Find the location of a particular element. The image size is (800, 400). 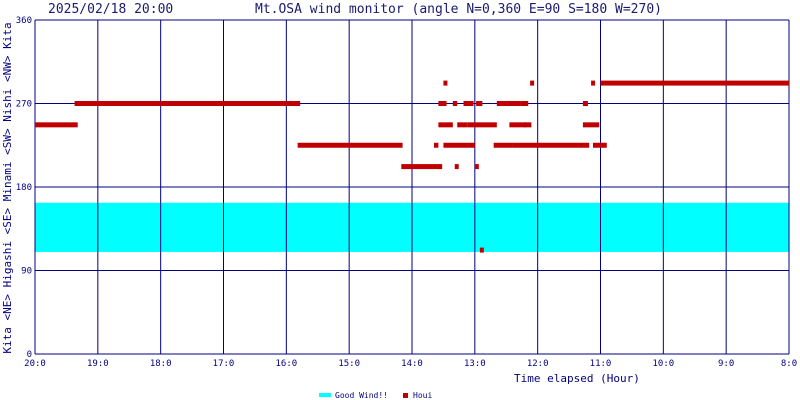

x-tick-label: 8:0 is located at coordinates (789, 364).